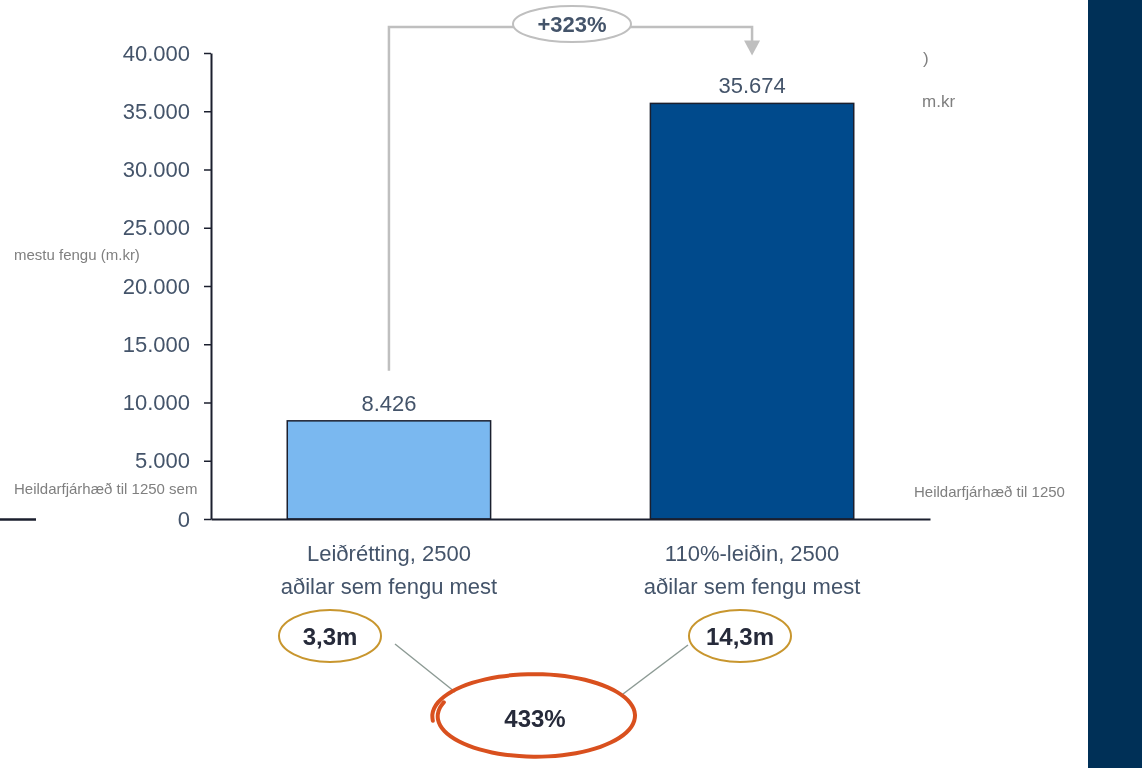  Describe the element at coordinates (77, 254) in the screenshot. I see `text: mestu fengu (m.kr)` at that location.